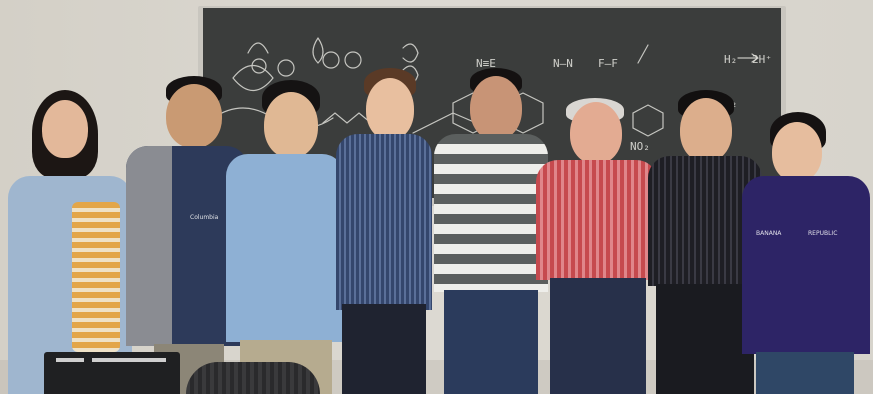  What do you see at coordinates (253, 378) in the screenshot?
I see `mesh-chair-back` at bounding box center [253, 378].